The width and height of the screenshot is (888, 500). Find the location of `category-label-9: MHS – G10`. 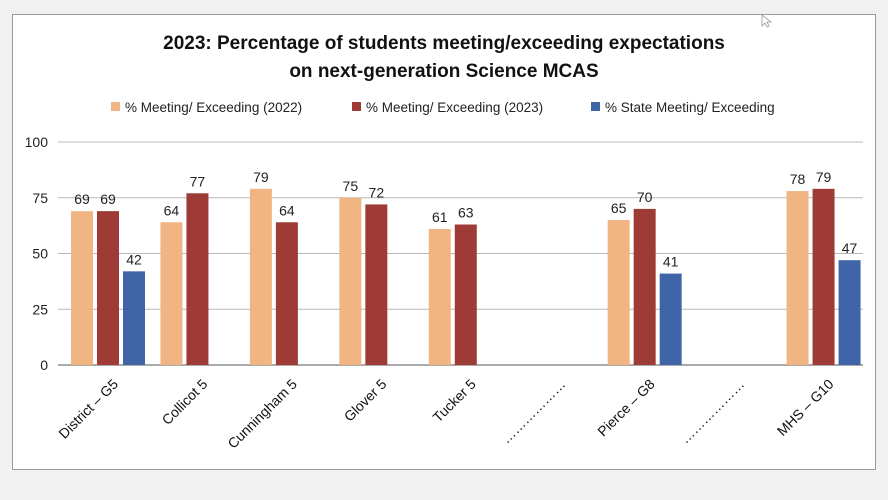

category-label-9: MHS – G10 is located at coordinates (805, 407).